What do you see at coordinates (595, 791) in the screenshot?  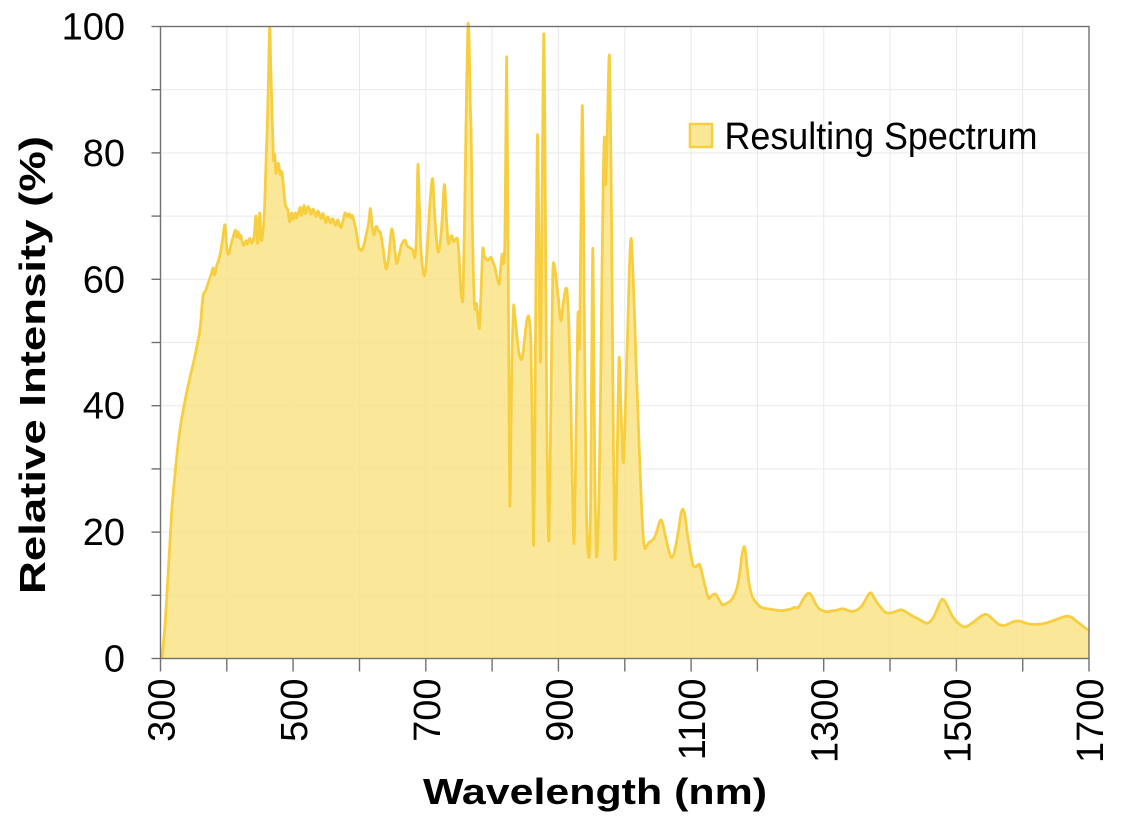 I see `svg-text: Wavelength (nm)` at bounding box center [595, 791].